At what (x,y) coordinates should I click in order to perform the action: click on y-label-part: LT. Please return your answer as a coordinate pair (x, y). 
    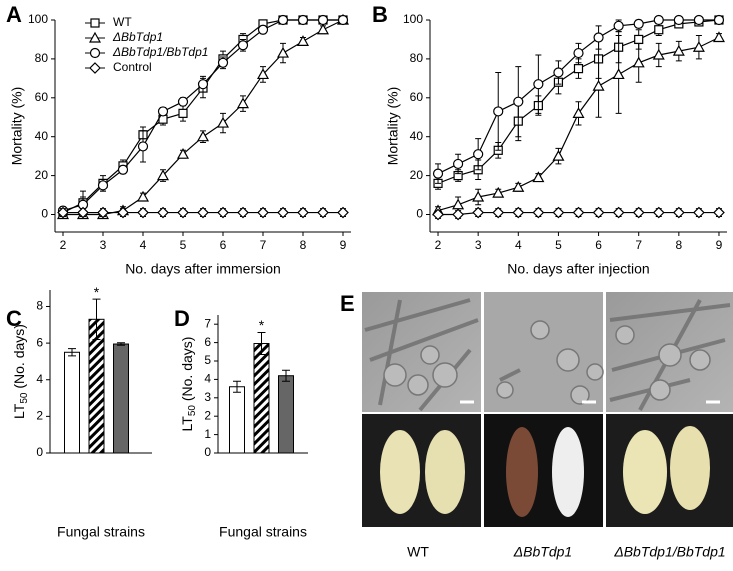
    Looking at the image, I should click on (19, 411).